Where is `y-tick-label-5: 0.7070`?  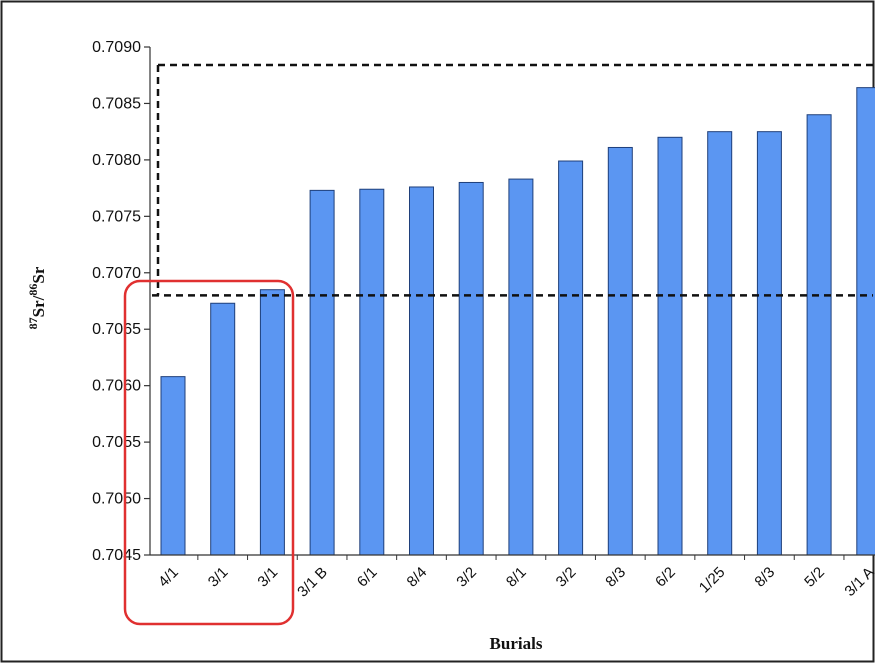
y-tick-label-5: 0.7070 is located at coordinates (116, 273).